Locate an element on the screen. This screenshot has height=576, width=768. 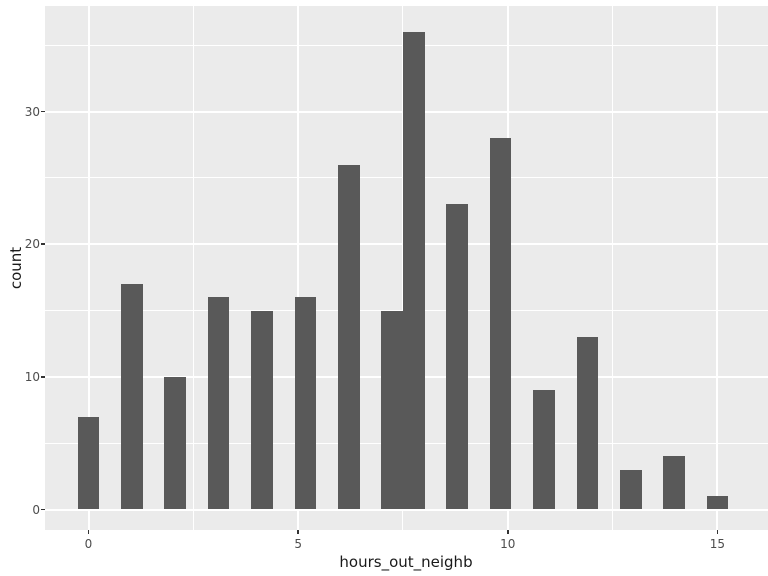
x-tick-label: 0 is located at coordinates (88, 544).